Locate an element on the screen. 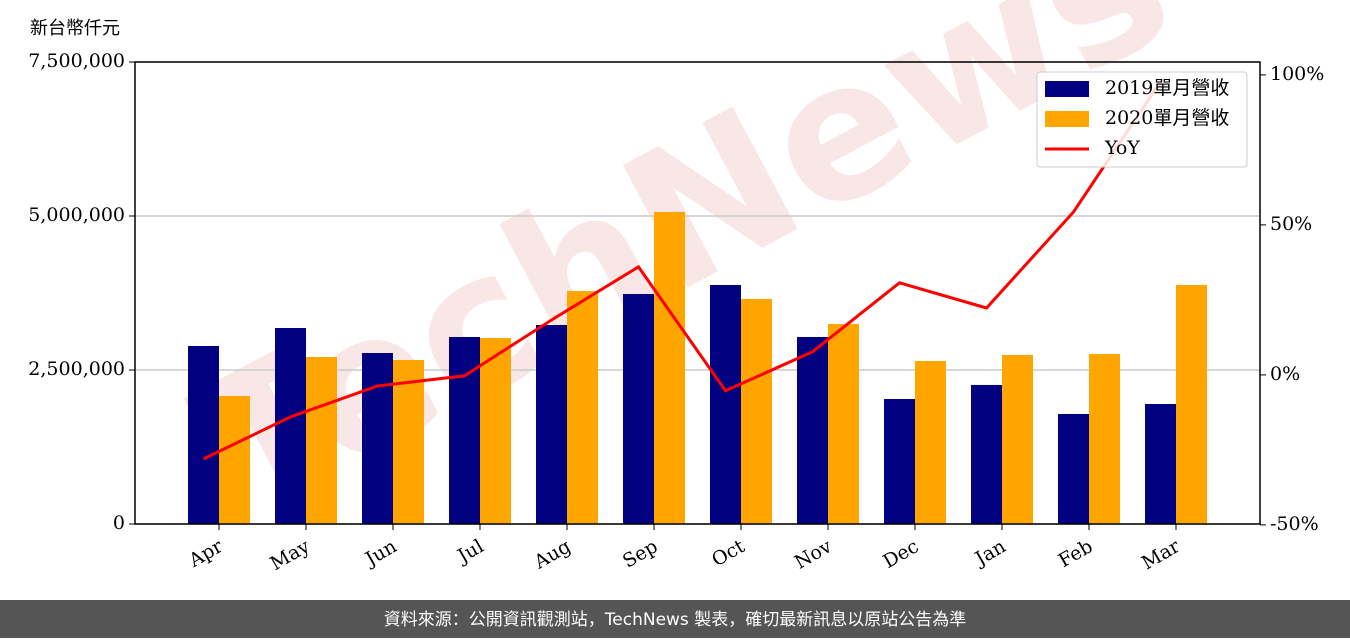 Image resolution: width=1350 pixels, height=642 pixels. x-tick-label: Jan is located at coordinates (990, 553).